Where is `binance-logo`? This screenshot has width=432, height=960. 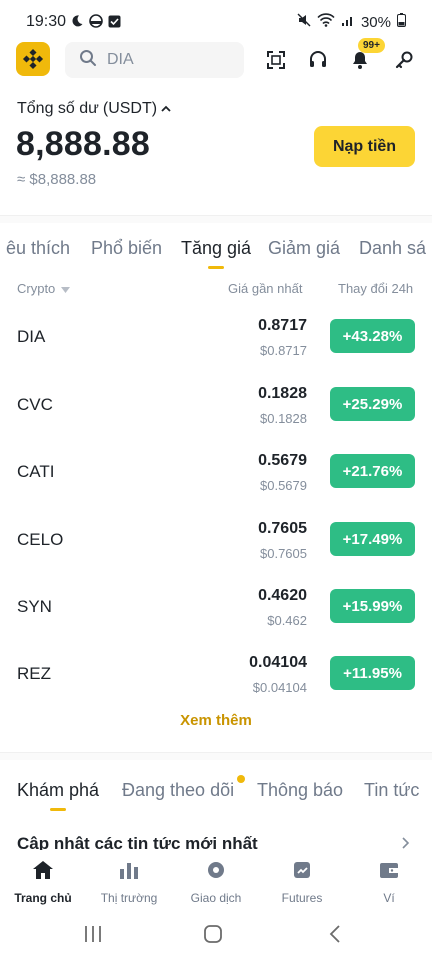 binance-logo is located at coordinates (33, 59).